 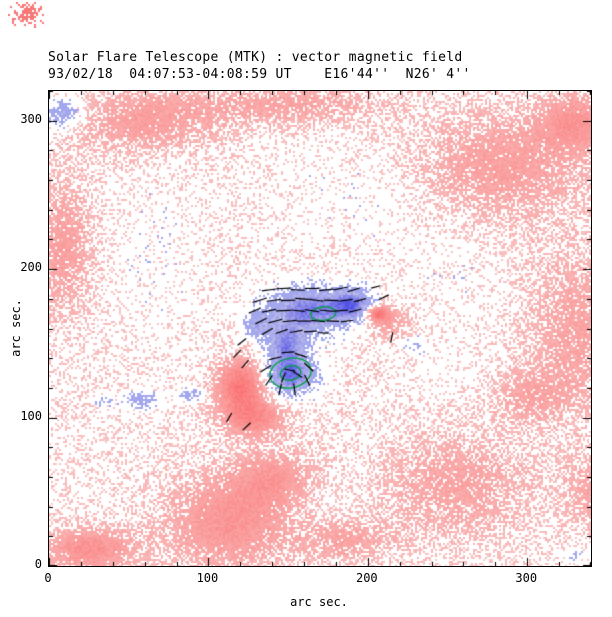 I want to click on x-tick-label: 200, so click(x=366, y=578).